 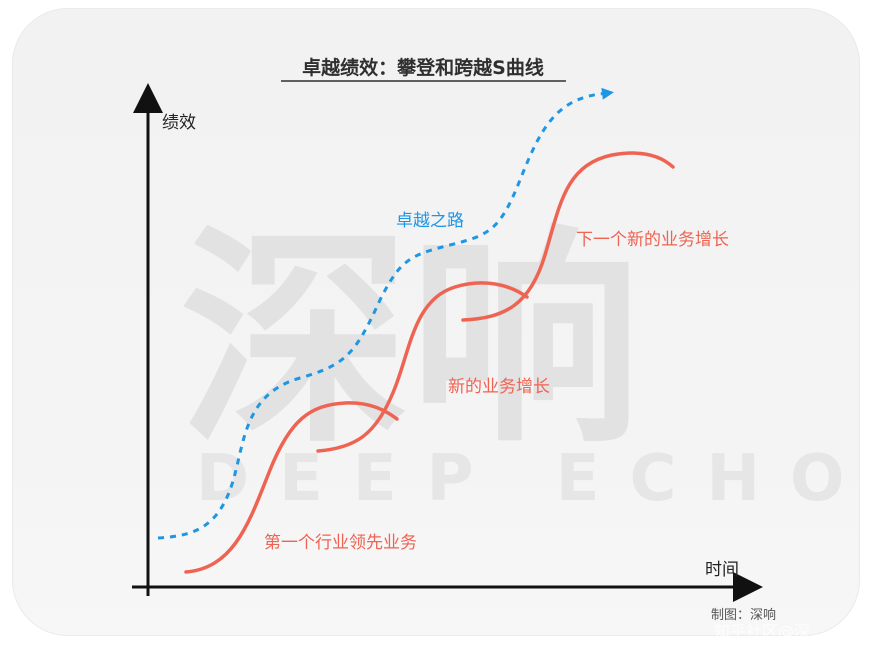 I want to click on first-business-label: 第一个行业领先业务, so click(x=340, y=543).